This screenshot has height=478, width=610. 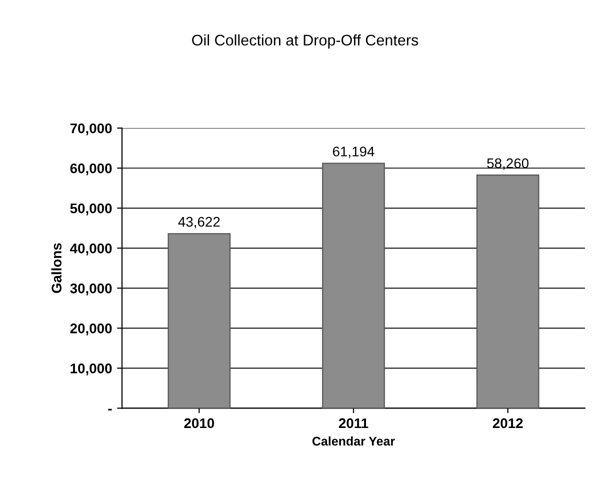 What do you see at coordinates (199, 222) in the screenshot?
I see `data-label: 43,622` at bounding box center [199, 222].